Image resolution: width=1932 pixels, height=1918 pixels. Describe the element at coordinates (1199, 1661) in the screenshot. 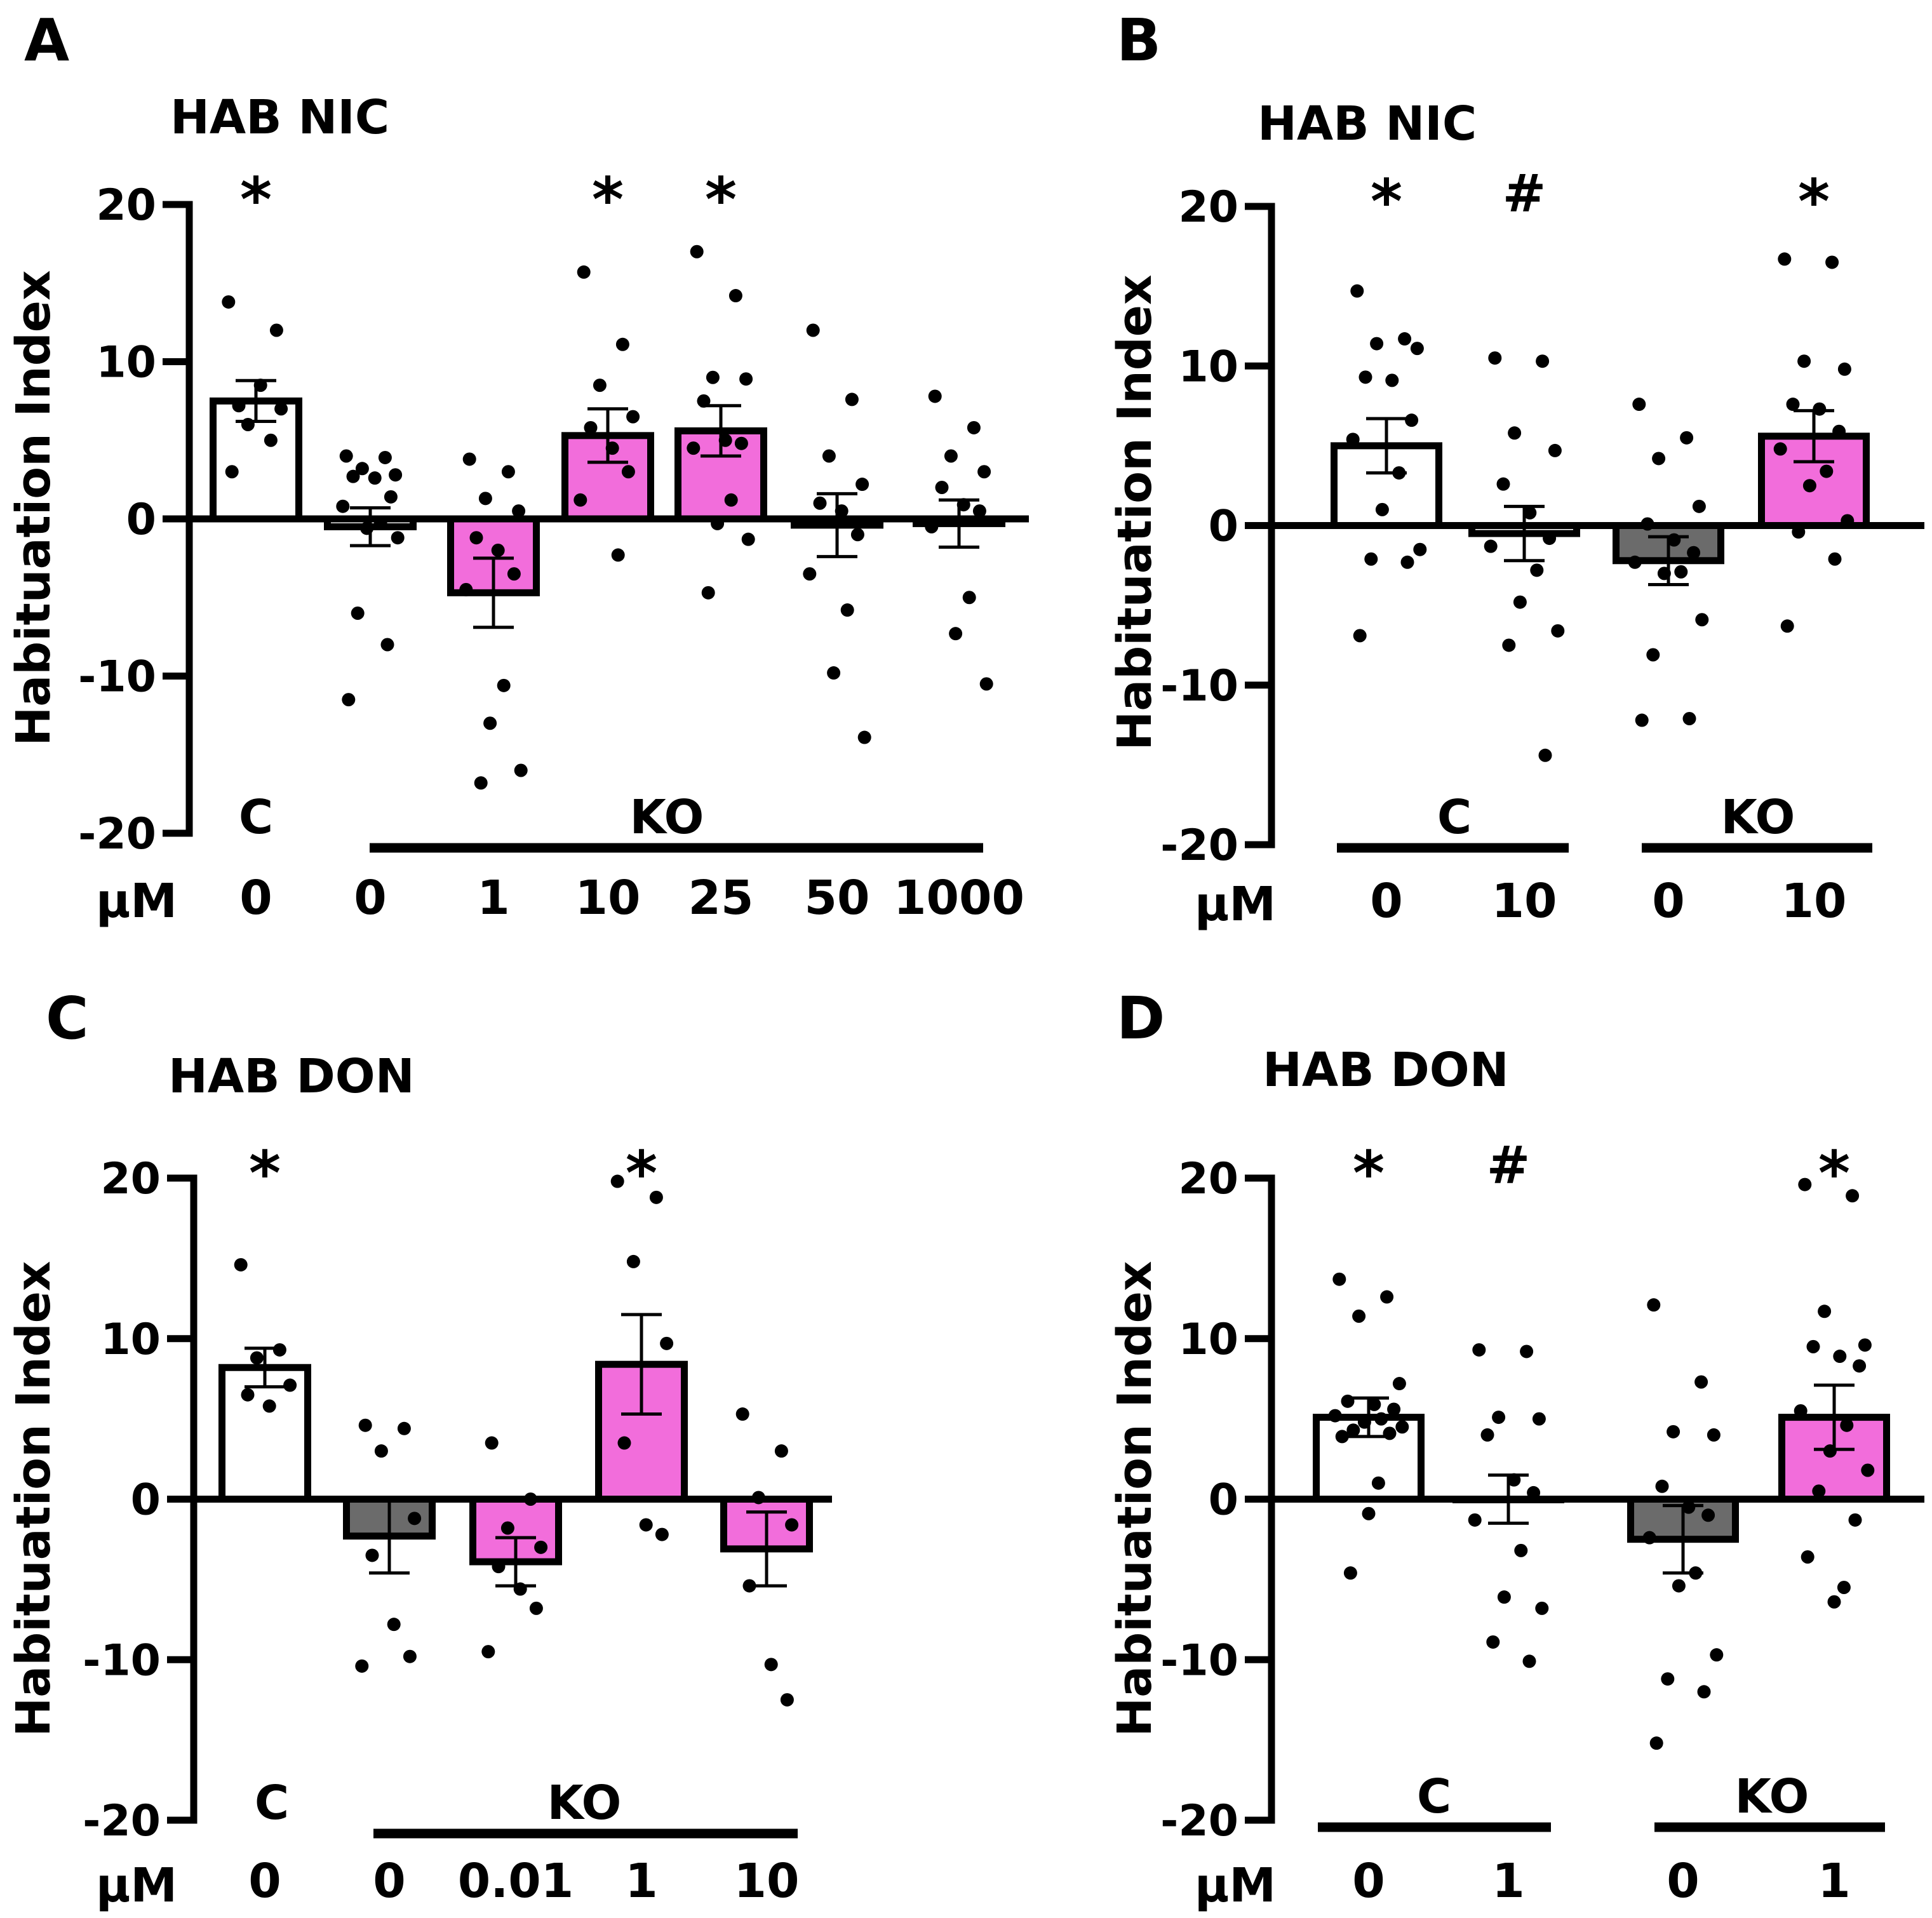

I see `y-tick-label: -10` at that location.